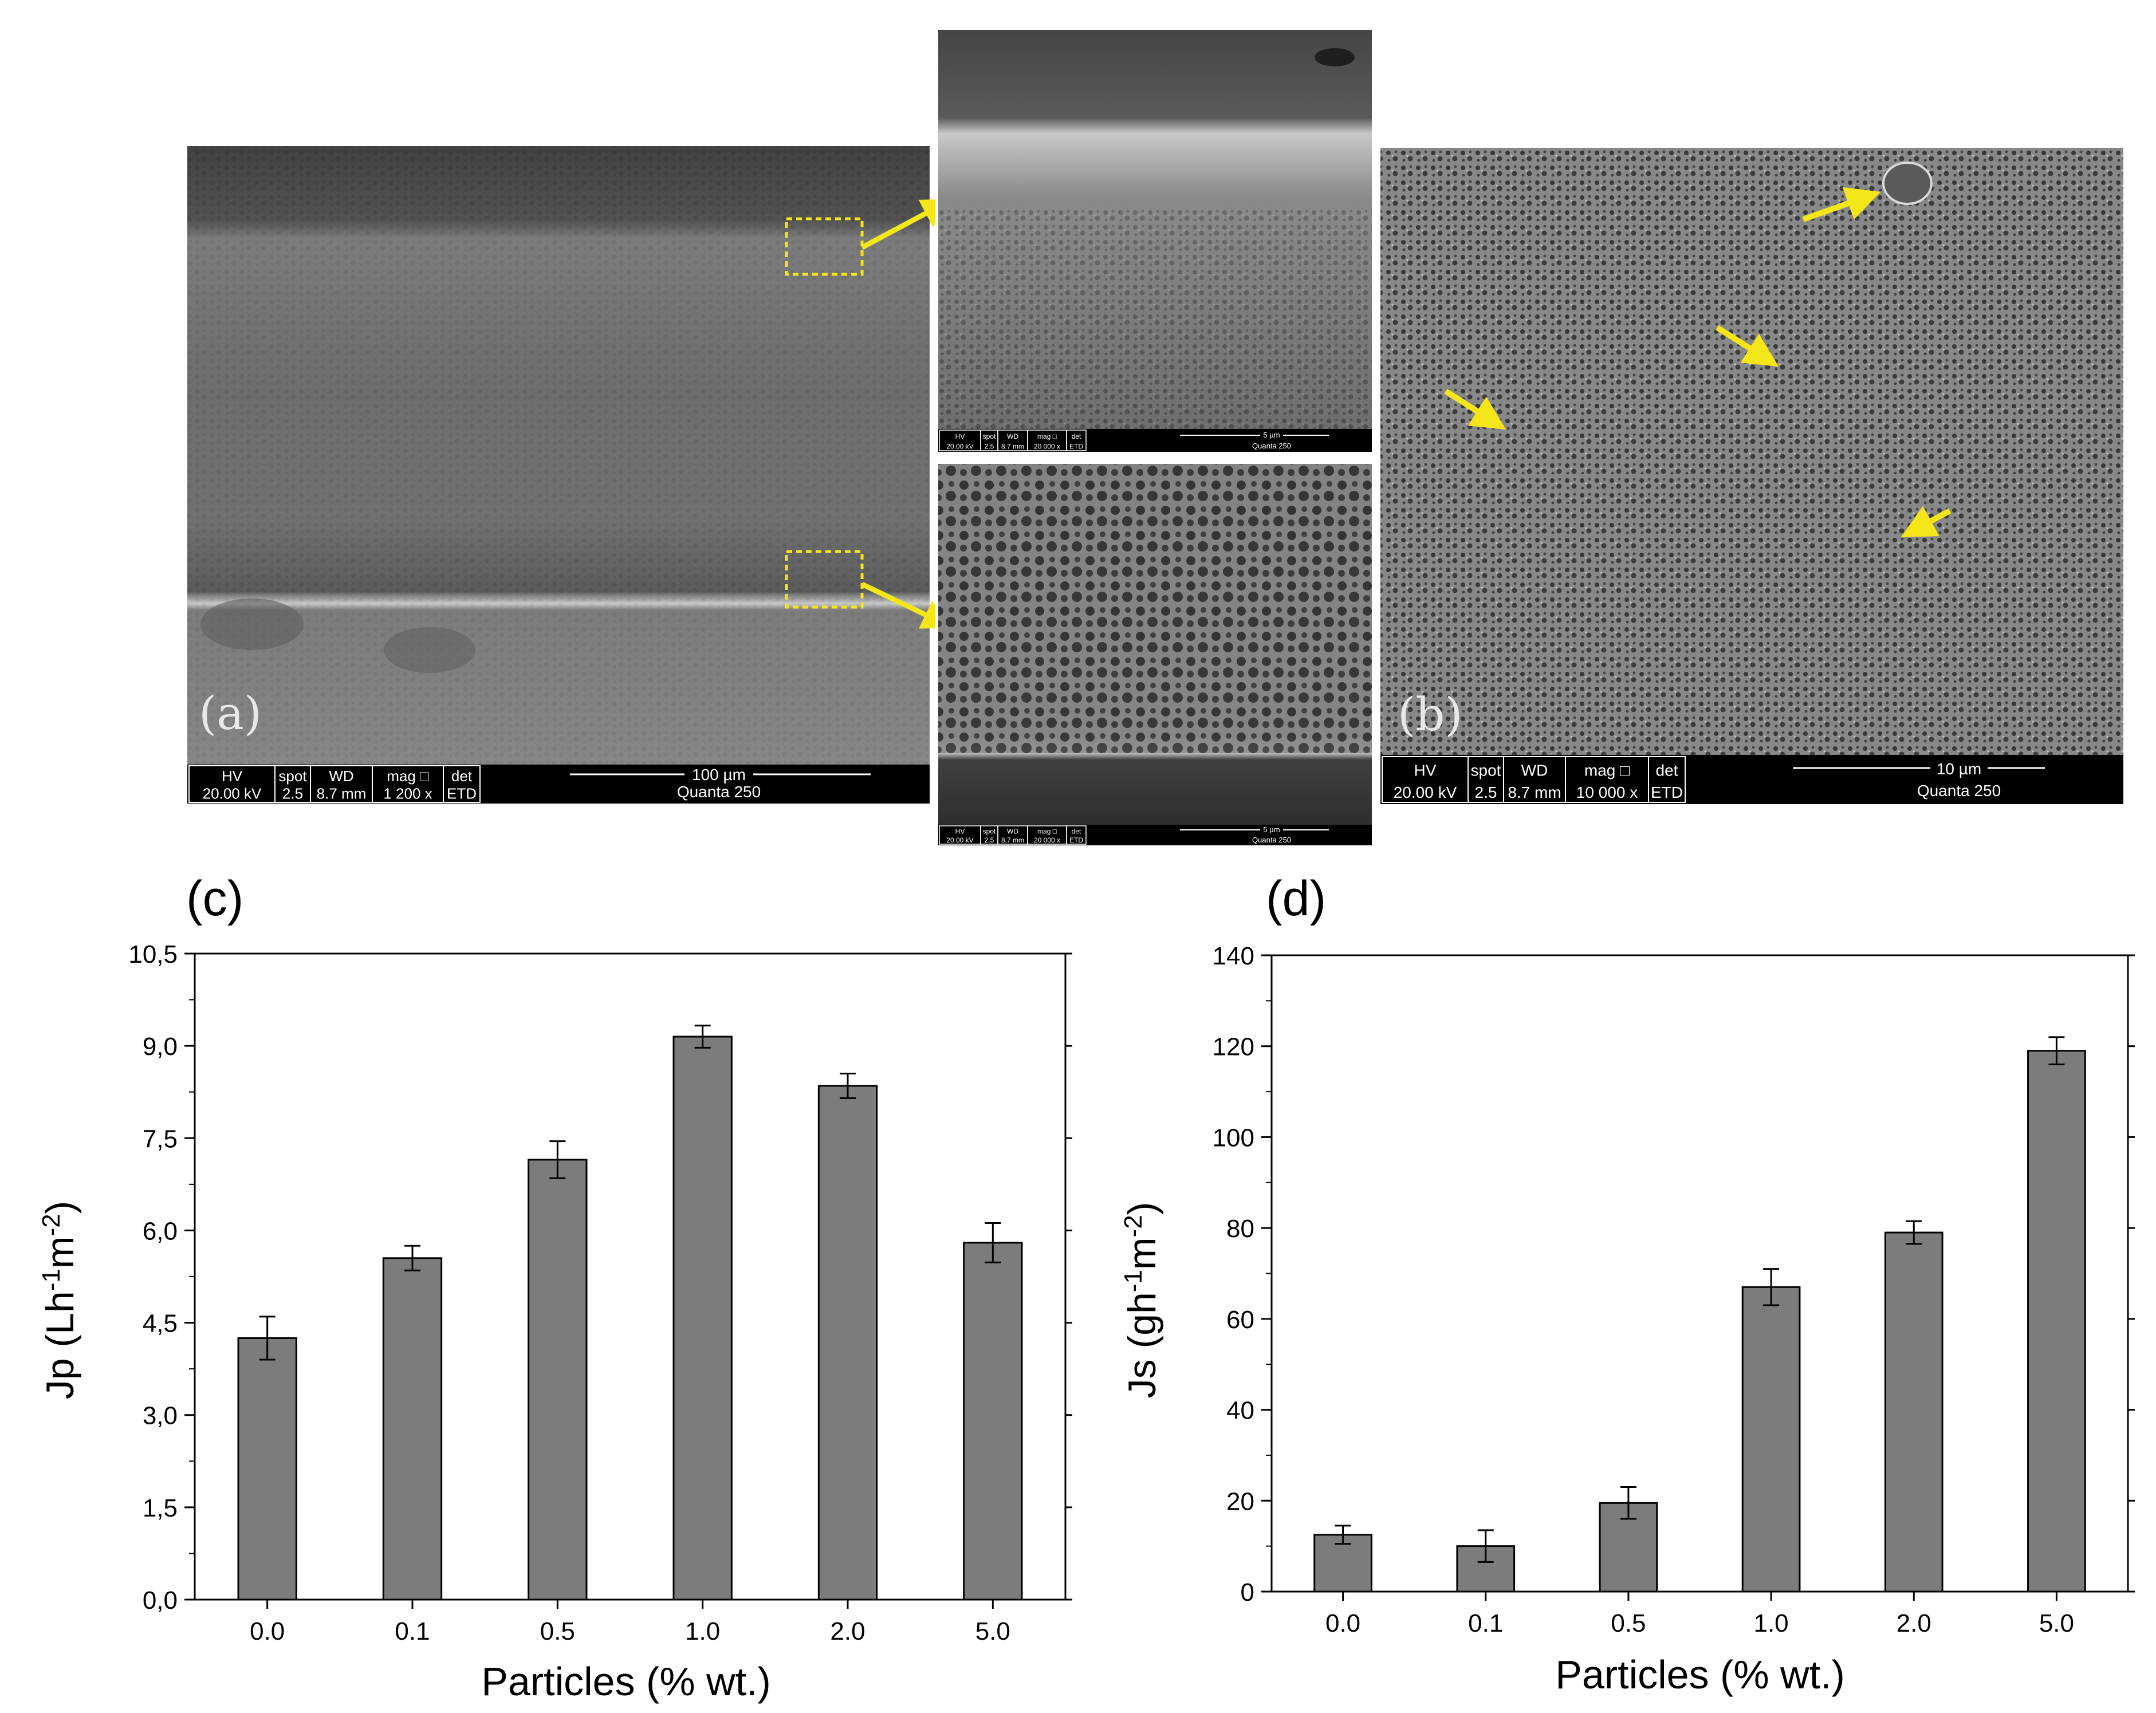 Image resolution: width=2156 pixels, height=1713 pixels. What do you see at coordinates (1133, 1281) in the screenshot?
I see `chart-d-ylabel-sup1: -1` at bounding box center [1133, 1281].